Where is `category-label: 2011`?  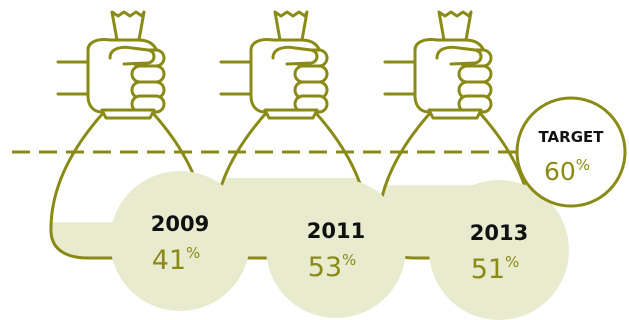 category-label: 2011 is located at coordinates (336, 231).